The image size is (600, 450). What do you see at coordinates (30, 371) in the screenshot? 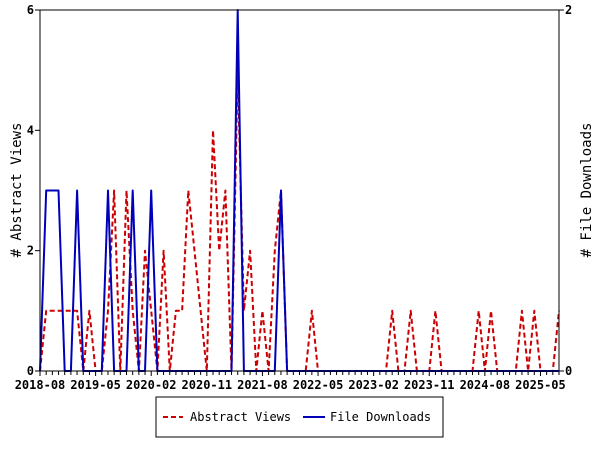
I see `y-tick-label: 0` at bounding box center [30, 371].